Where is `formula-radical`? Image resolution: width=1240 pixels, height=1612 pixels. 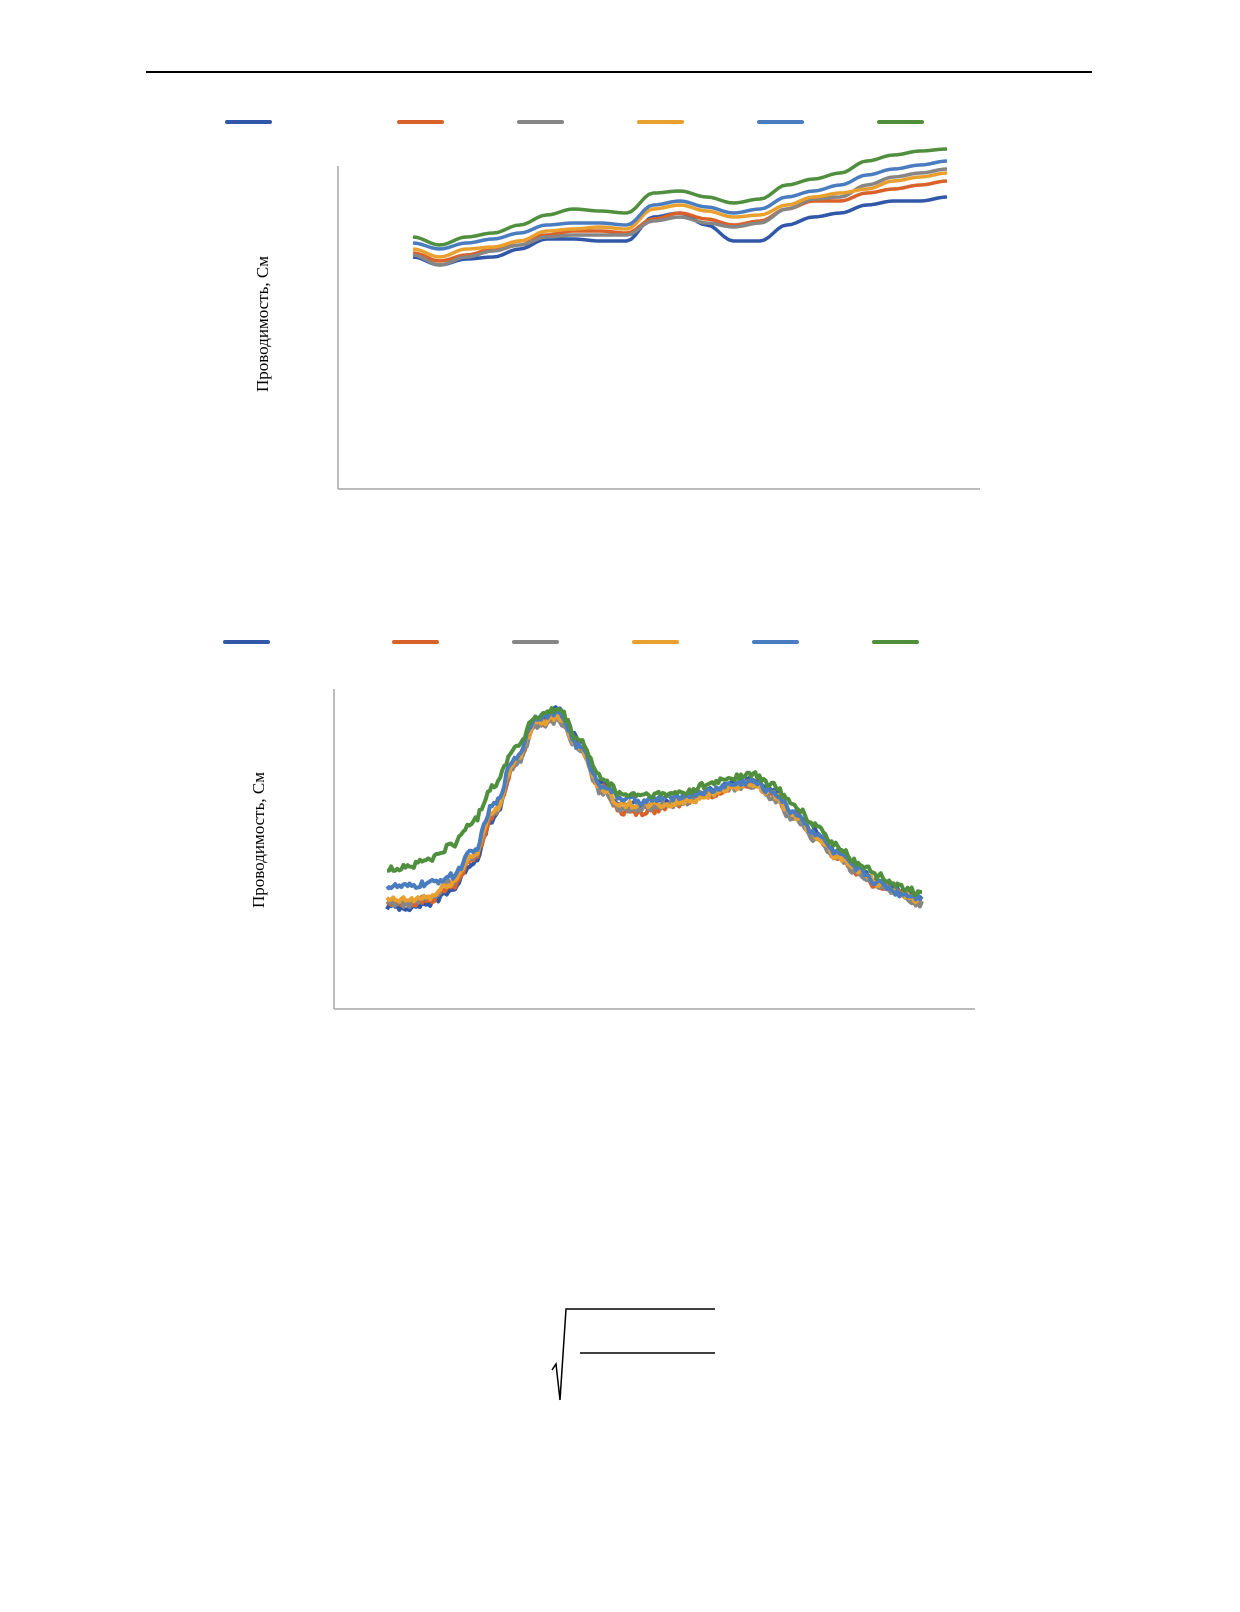 formula-radical is located at coordinates (633, 1354).